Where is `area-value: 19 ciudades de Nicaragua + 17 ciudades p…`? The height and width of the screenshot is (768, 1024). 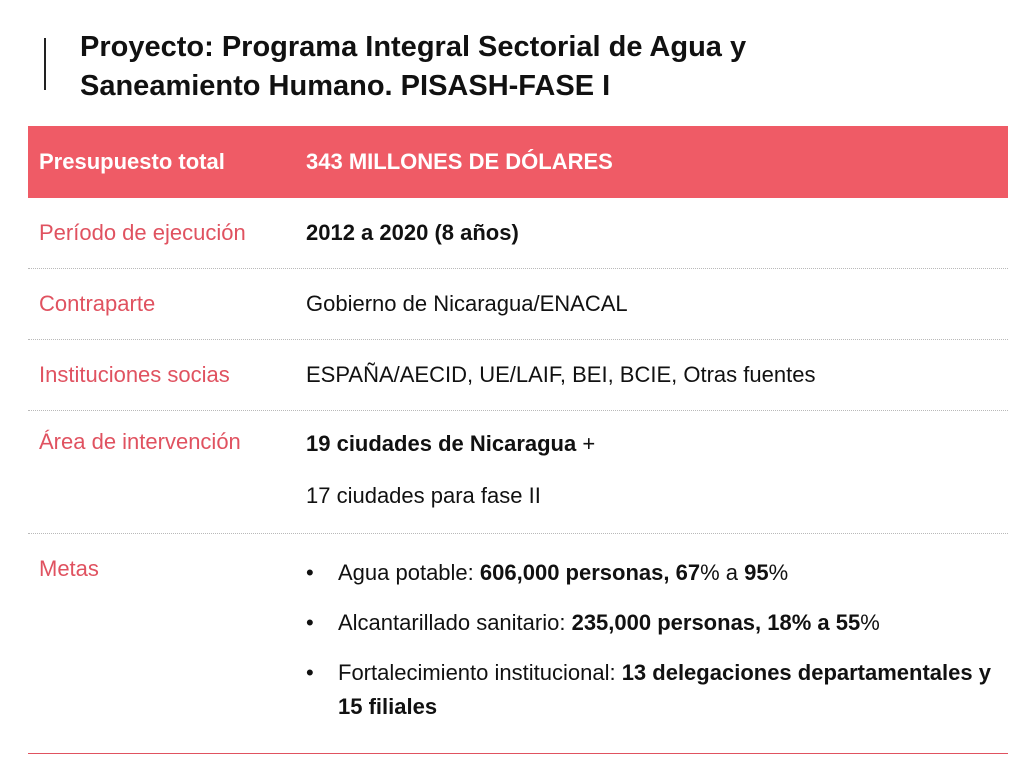 area-value: 19 ciudades de Nicaragua + 17 ciudades p… is located at coordinates (657, 481).